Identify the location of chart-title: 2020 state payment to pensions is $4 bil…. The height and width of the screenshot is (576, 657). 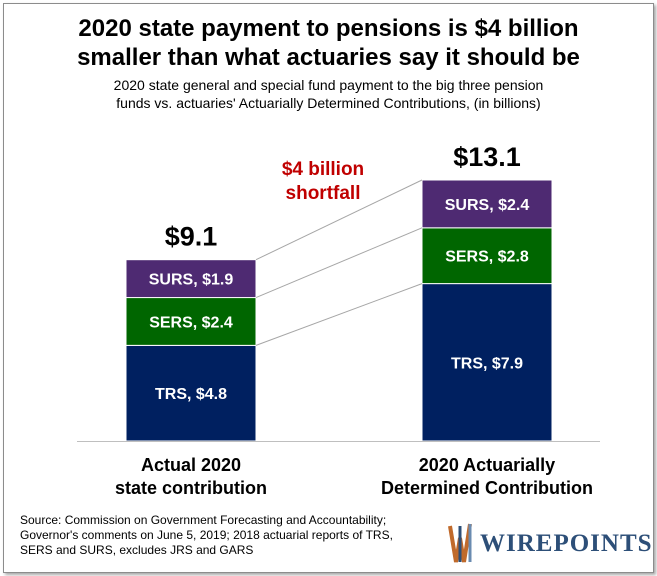
(328, 43).